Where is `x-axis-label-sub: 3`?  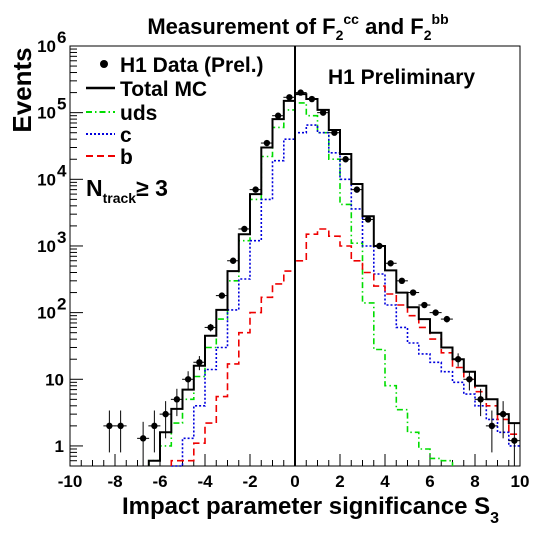 x-axis-label-sub: 3 is located at coordinates (494, 518).